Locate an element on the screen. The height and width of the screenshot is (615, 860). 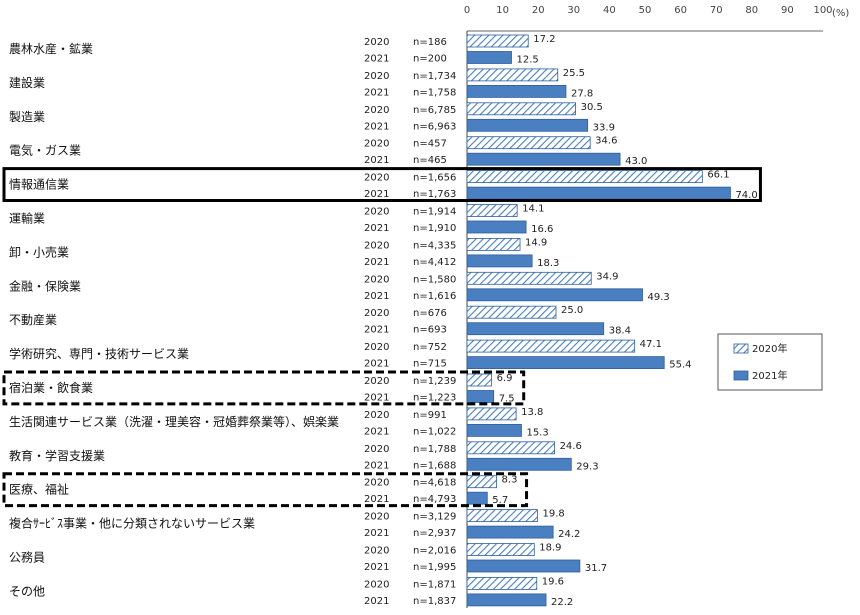
sample-size-label: n=457 is located at coordinates (430, 144).